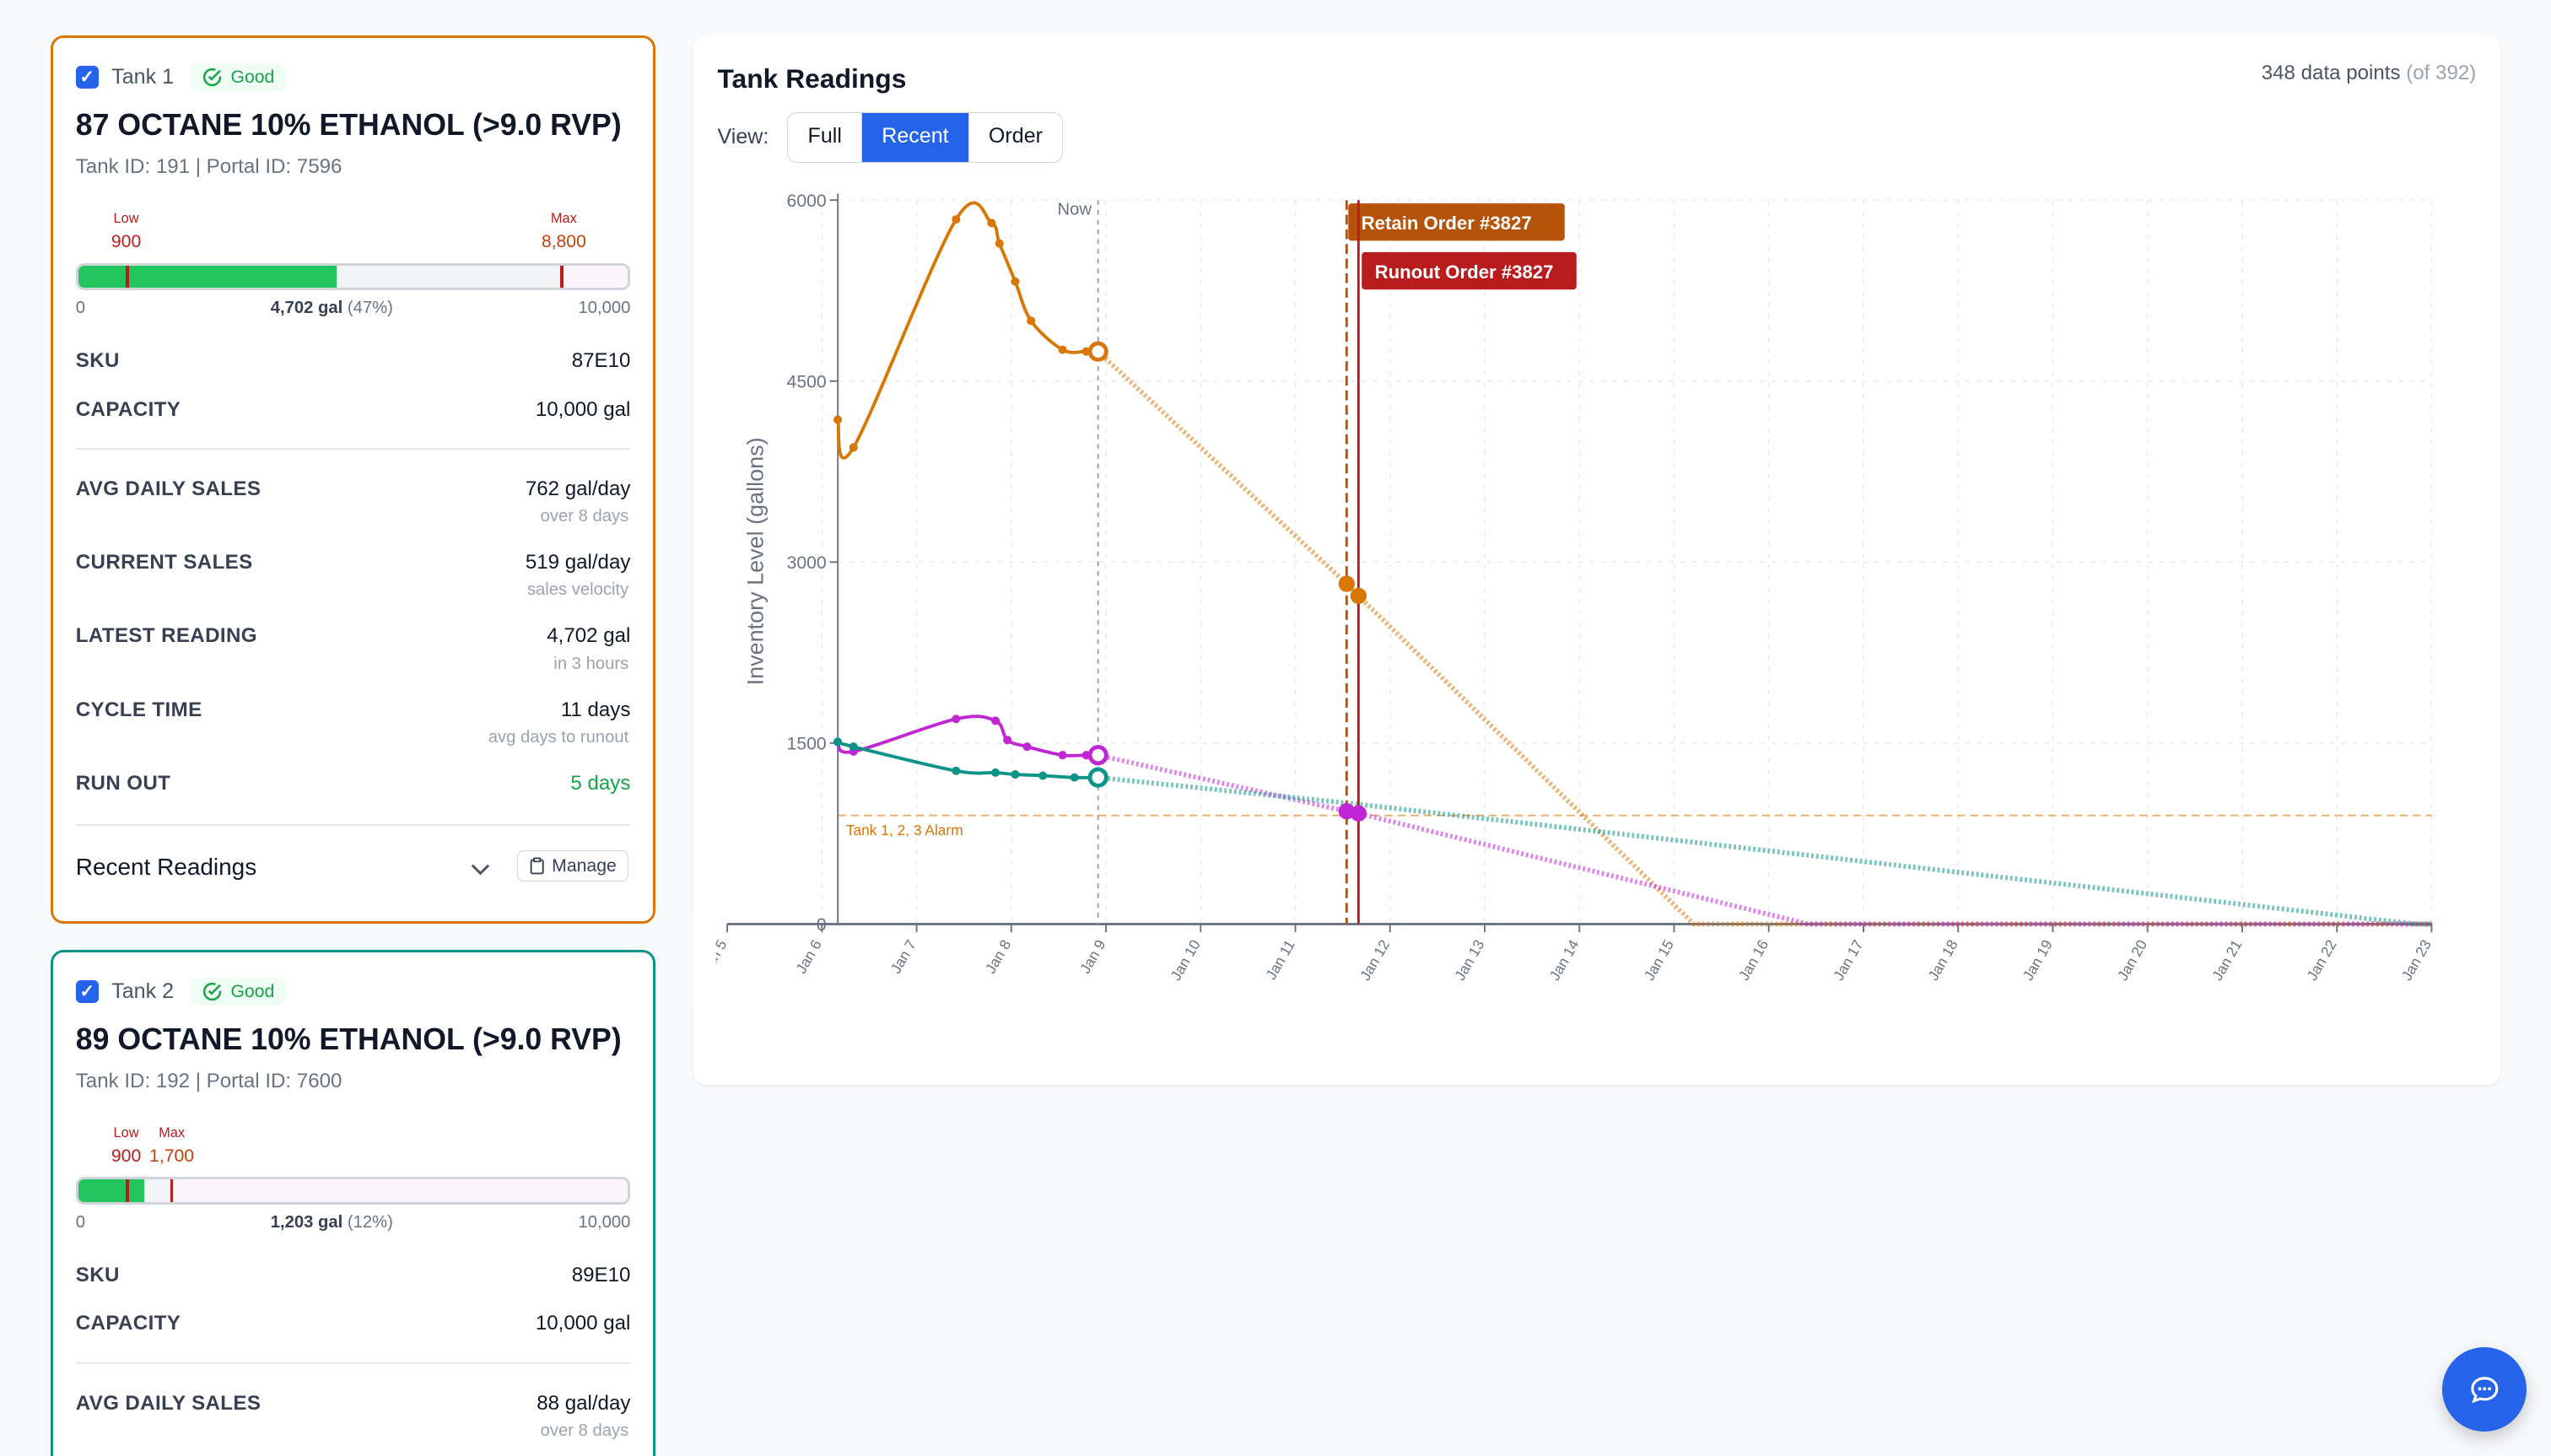 The image size is (2551, 1456). What do you see at coordinates (2132, 960) in the screenshot?
I see `x-tick-label: Jan 20` at bounding box center [2132, 960].